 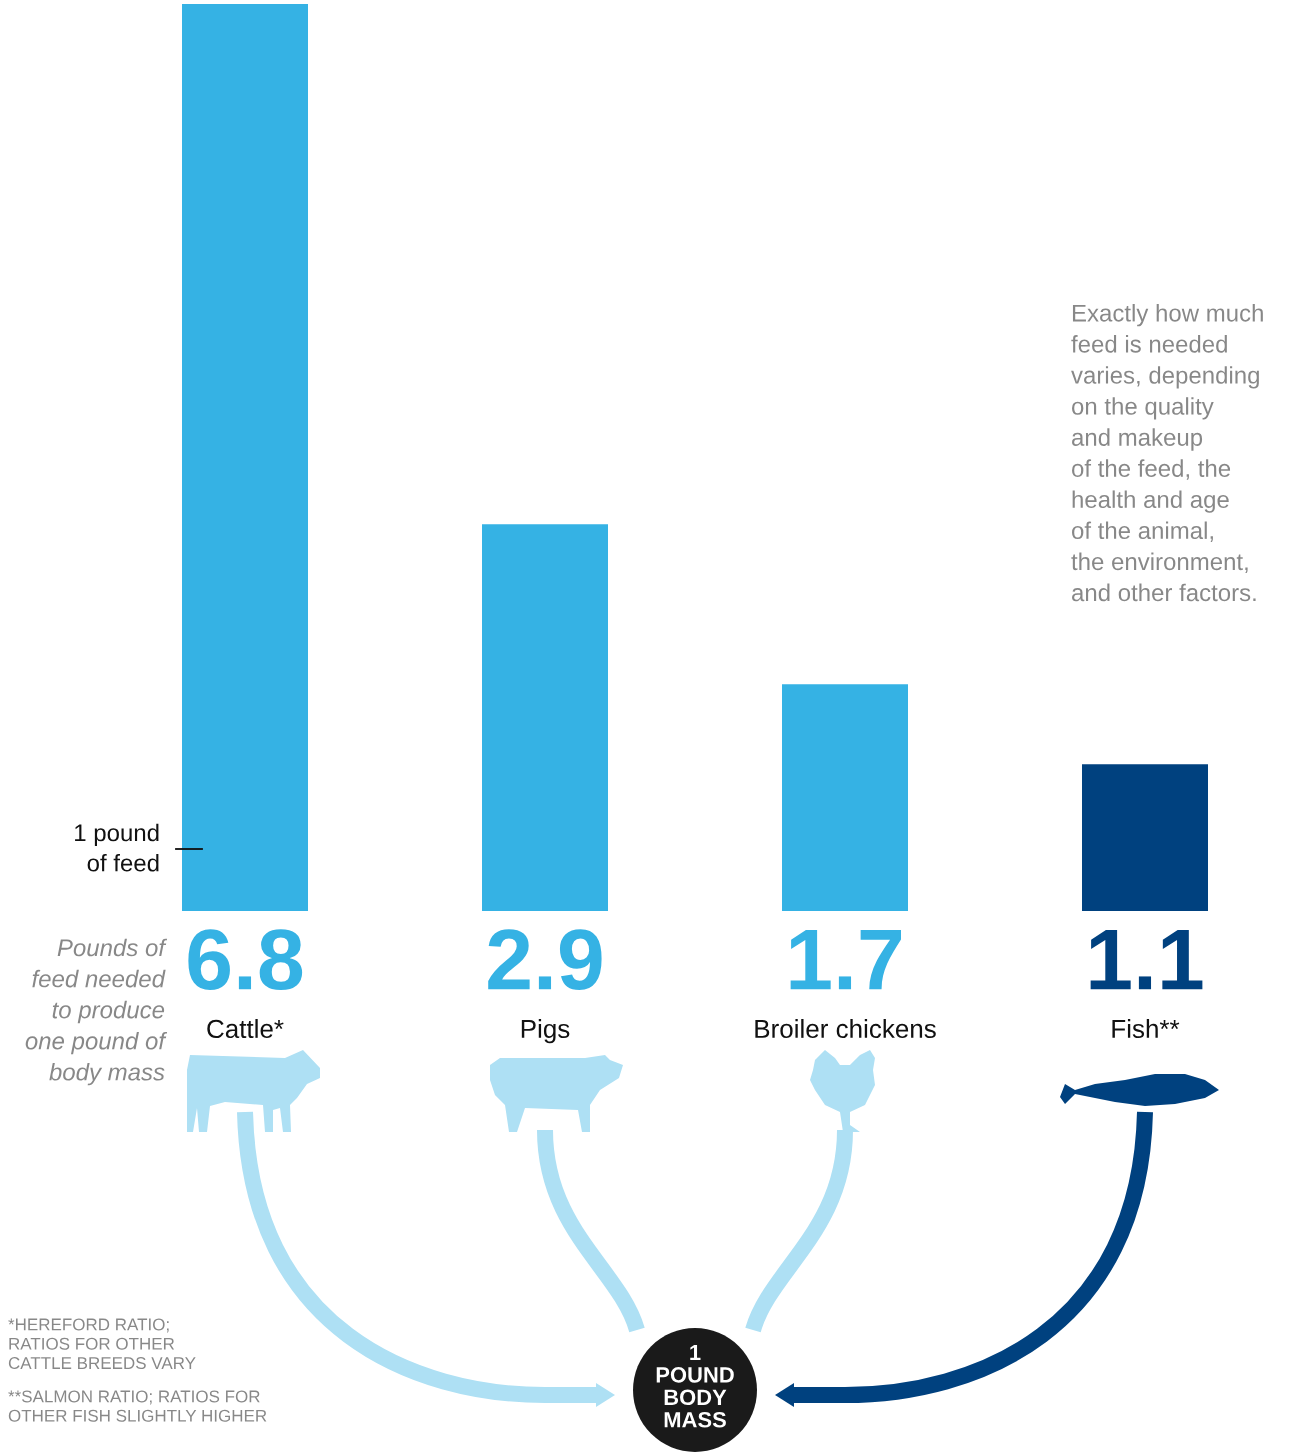 What do you see at coordinates (102, 1344) in the screenshot?
I see `text: *HEREFORD RATIO; RATIOS FOR OTHER CATTLE BREEDS VARY` at bounding box center [102, 1344].